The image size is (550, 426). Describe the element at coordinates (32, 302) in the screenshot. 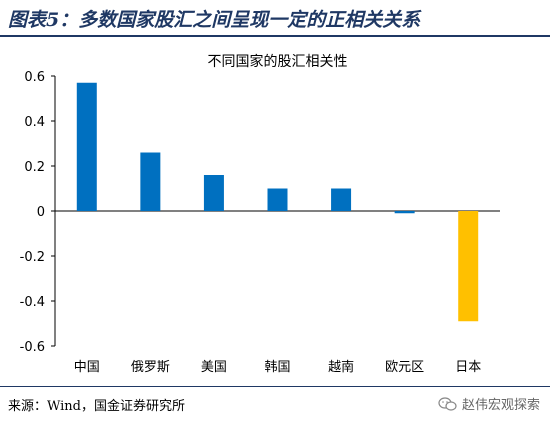

I see `y-tick-label: -0.4` at that location.